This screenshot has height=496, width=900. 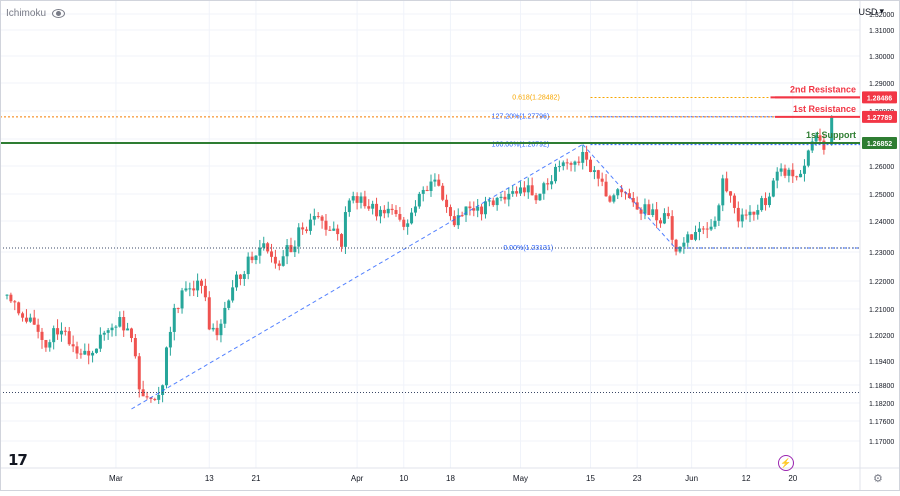 What do you see at coordinates (878, 479) in the screenshot?
I see `gear-icon: ⚙` at bounding box center [878, 479].